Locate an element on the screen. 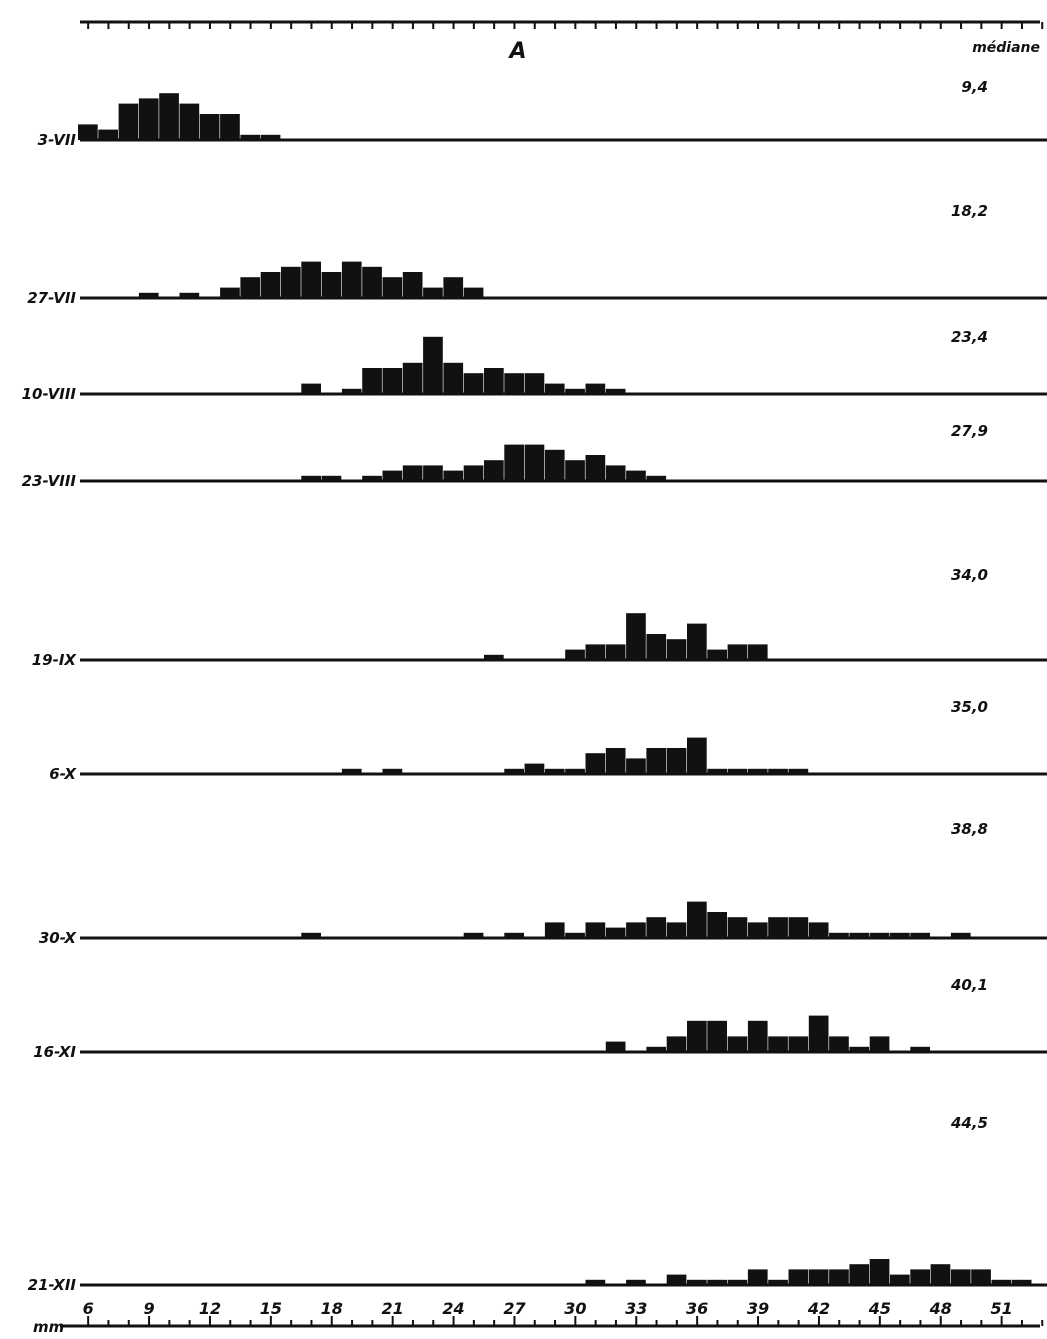 Image resolution: width=1047 pixels, height=1339 pixels. row-date-label: 6-X is located at coordinates (63, 774).